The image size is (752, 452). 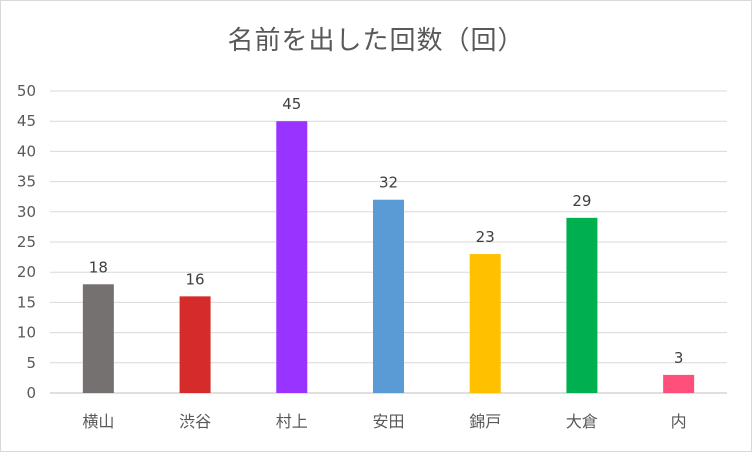 I want to click on chart-title: 名前を出した回数（回）, so click(x=376, y=41).